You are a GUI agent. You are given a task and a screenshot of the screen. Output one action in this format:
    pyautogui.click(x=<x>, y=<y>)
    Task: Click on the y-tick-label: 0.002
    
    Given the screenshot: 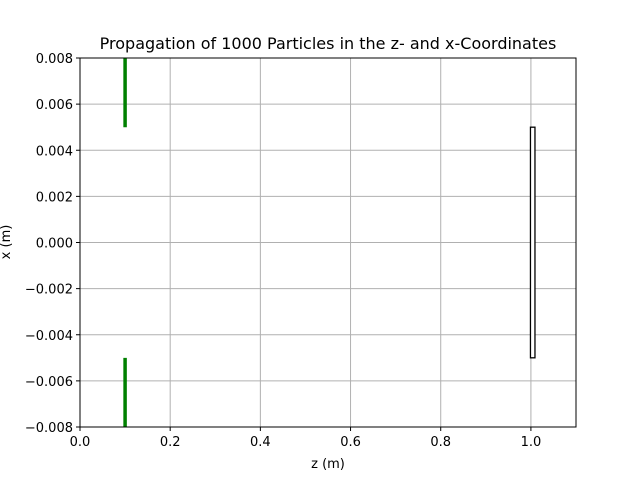 What is the action you would take?
    pyautogui.click(x=54, y=197)
    